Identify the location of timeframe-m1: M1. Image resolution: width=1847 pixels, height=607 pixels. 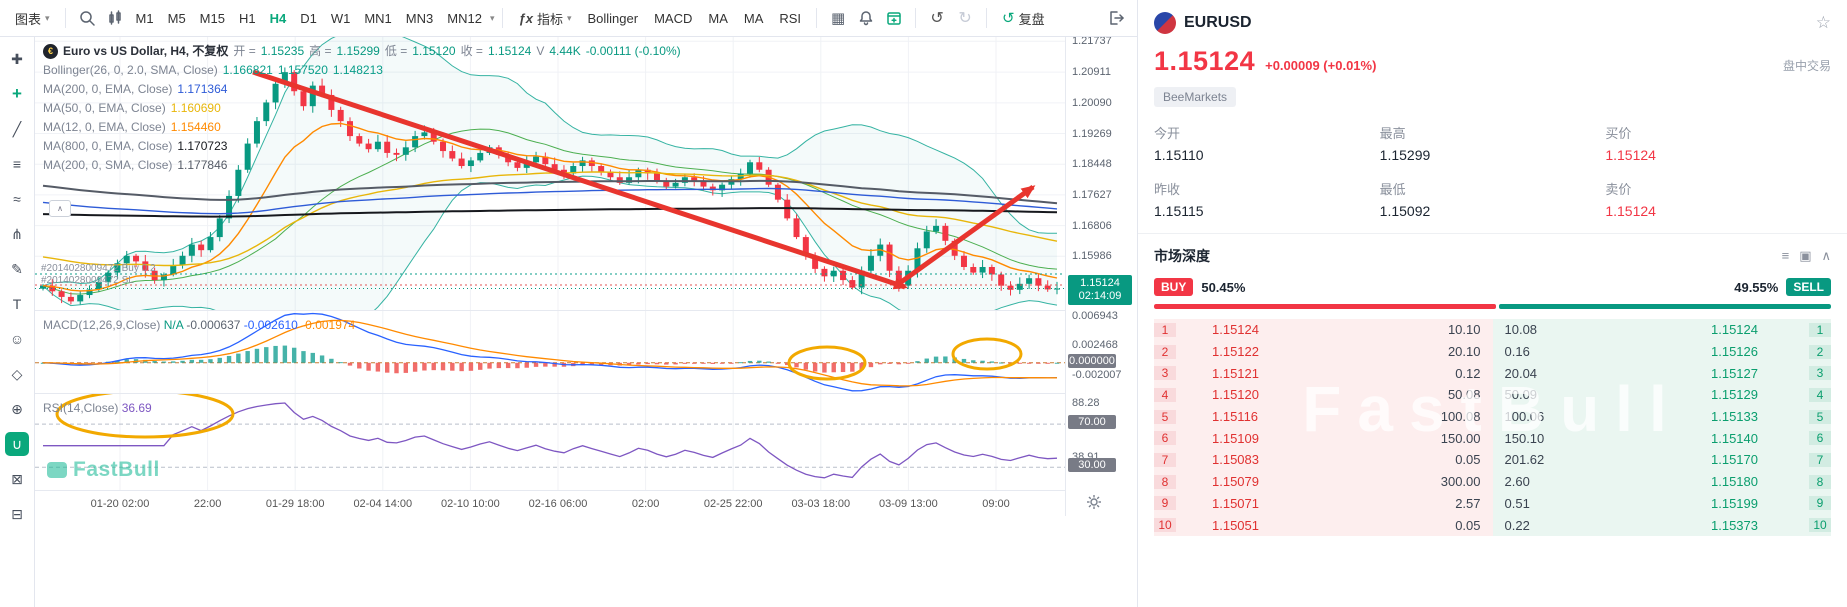
(144, 18).